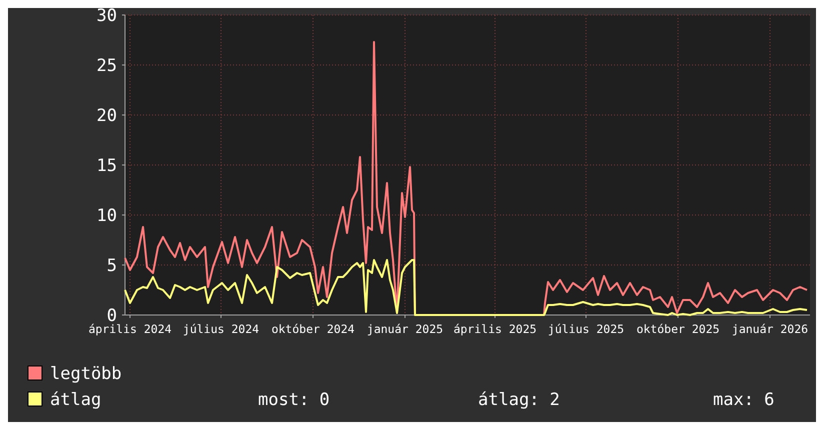 Image resolution: width=824 pixels, height=430 pixels. Describe the element at coordinates (106, 66) in the screenshot. I see `y-tick-label: 25` at that location.